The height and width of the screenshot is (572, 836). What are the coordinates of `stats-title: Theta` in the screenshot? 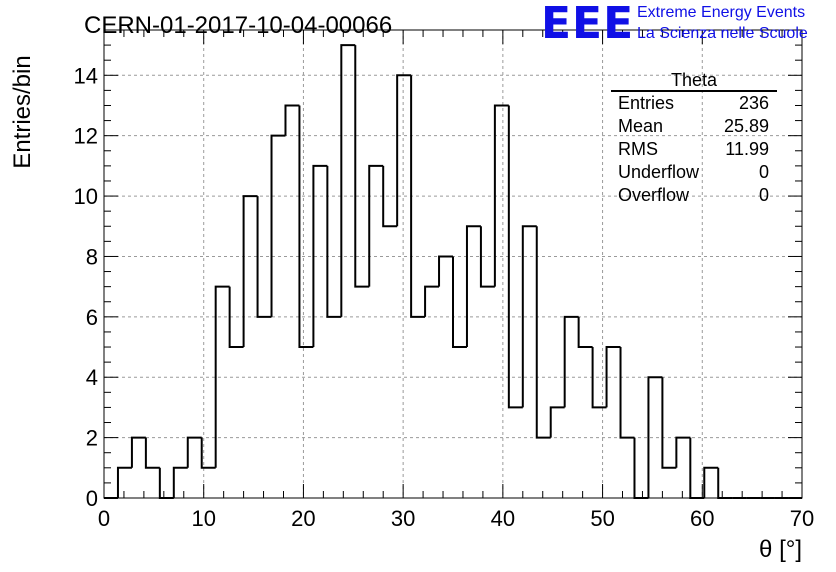 It's located at (694, 81).